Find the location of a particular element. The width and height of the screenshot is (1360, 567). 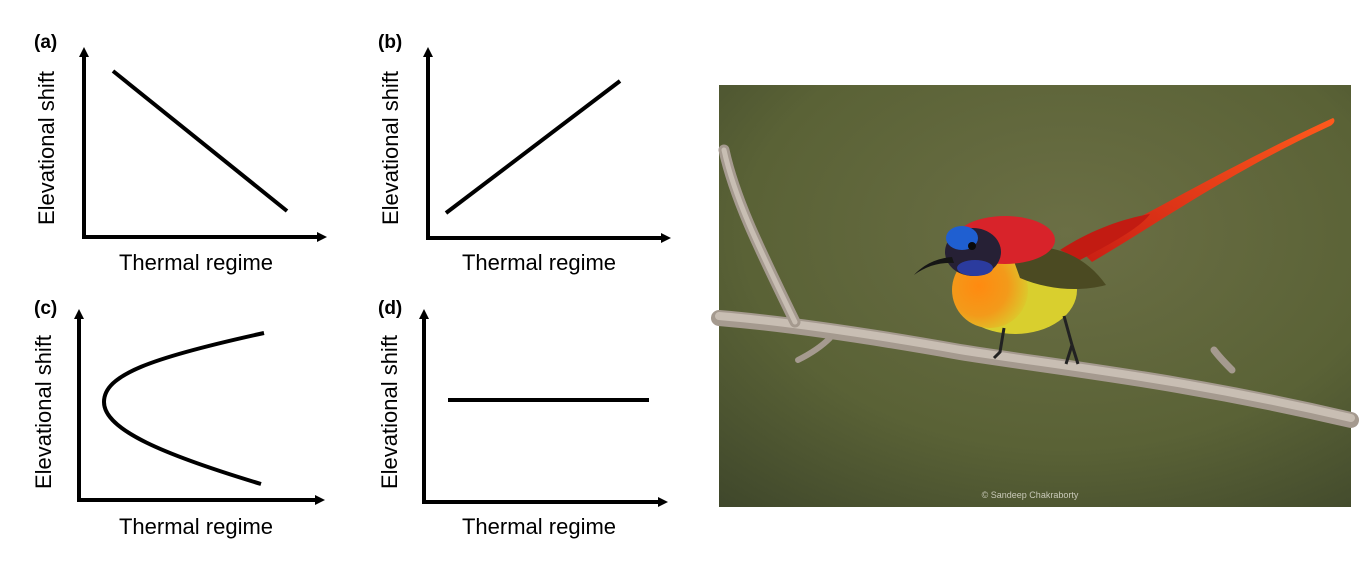

panel-d-label: (d) is located at coordinates (390, 308).